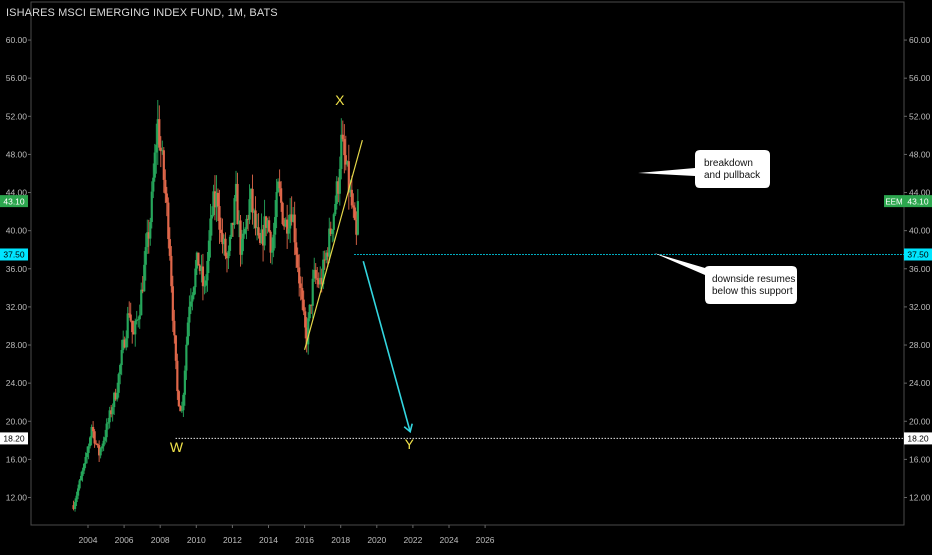 The height and width of the screenshot is (555, 932). I want to click on w-level-label-right: 18.20, so click(918, 439).